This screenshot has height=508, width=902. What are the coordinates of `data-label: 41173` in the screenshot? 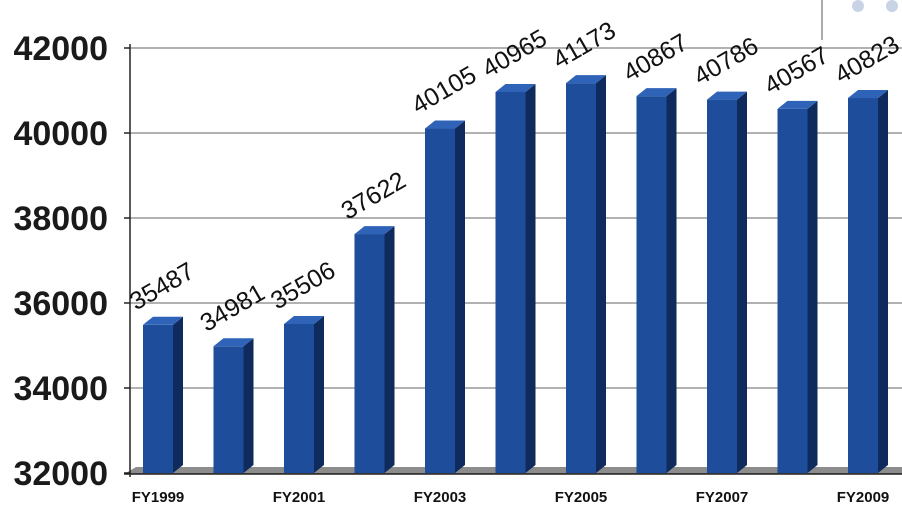 It's located at (584, 45).